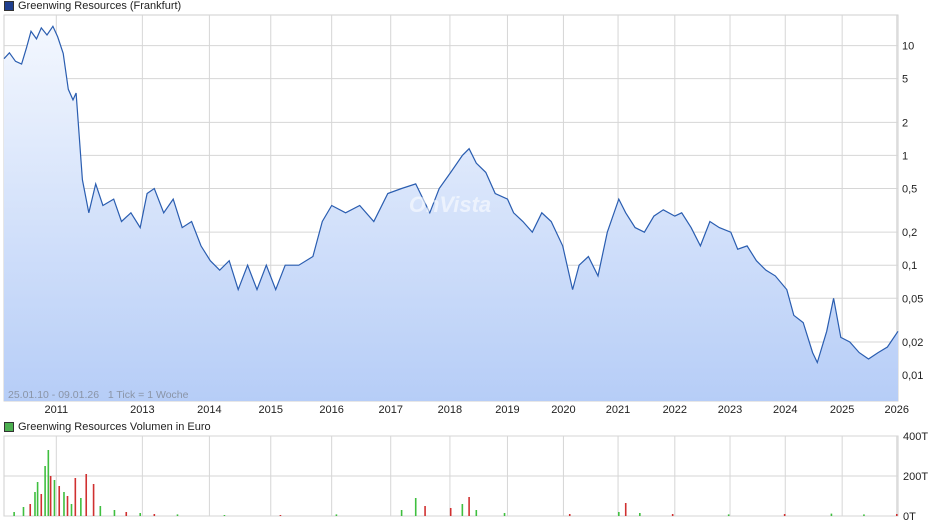 The image size is (940, 526). I want to click on volume-y-axis: 0T 200T 400T, so click(915, 477).